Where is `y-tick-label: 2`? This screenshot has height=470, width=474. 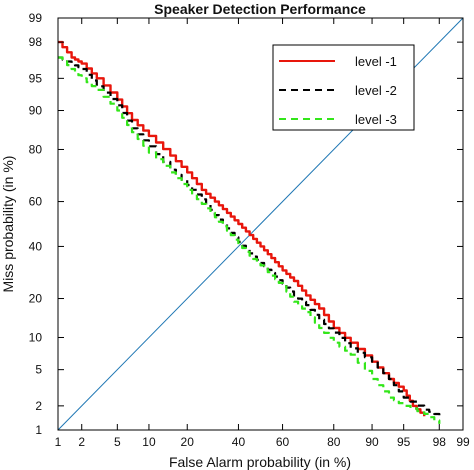
y-tick-label: 2 is located at coordinates (38, 406).